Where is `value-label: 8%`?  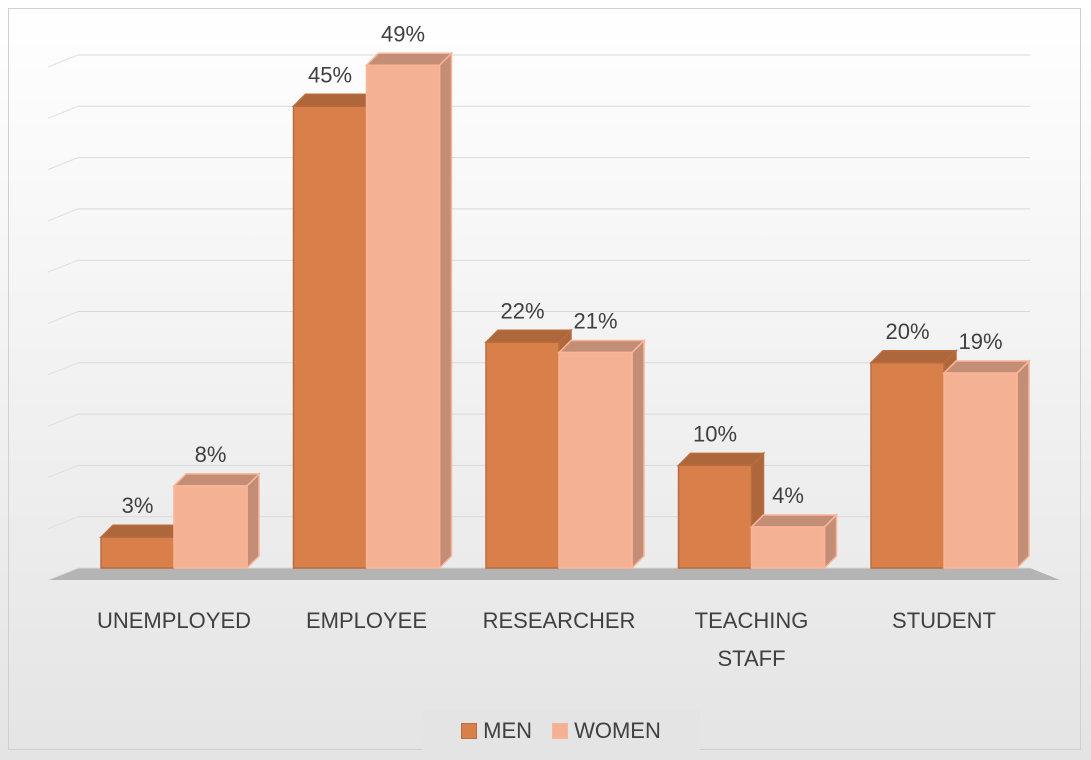
value-label: 8% is located at coordinates (211, 454).